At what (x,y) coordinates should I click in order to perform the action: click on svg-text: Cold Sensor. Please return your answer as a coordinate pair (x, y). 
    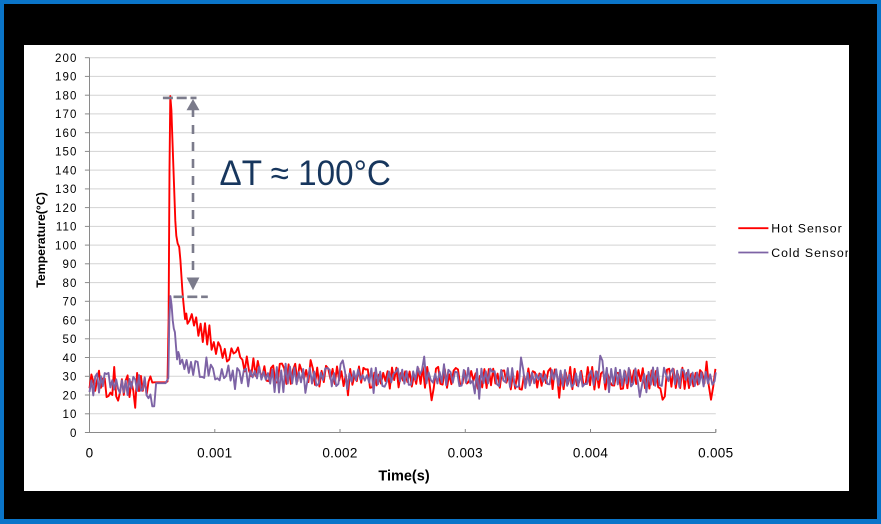
    Looking at the image, I should click on (809, 253).